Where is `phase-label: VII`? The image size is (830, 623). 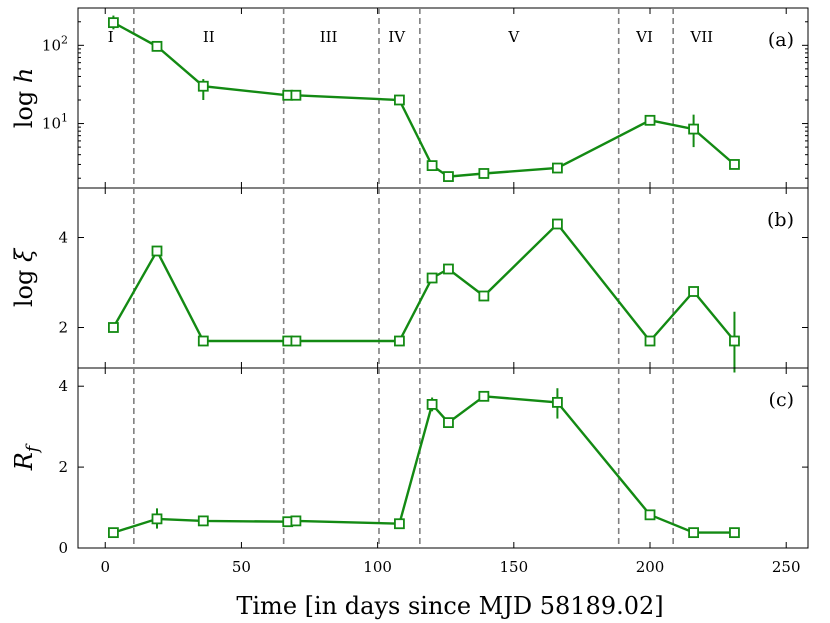
phase-label: VII is located at coordinates (701, 37).